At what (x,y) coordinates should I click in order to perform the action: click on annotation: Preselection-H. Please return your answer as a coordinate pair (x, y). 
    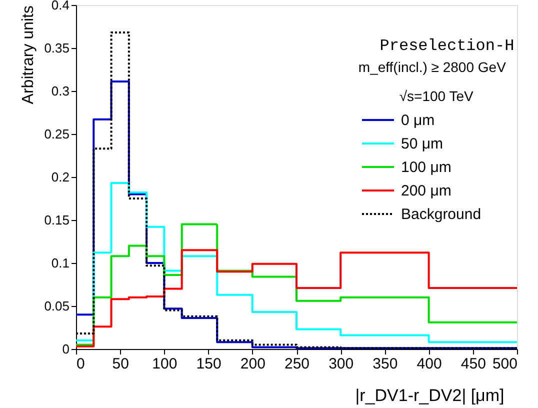
    Looking at the image, I should click on (447, 46).